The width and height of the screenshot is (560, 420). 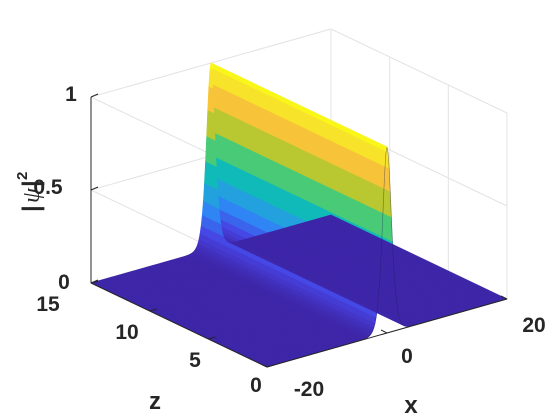 I want to click on y-tick-15: 15, so click(x=48, y=304).